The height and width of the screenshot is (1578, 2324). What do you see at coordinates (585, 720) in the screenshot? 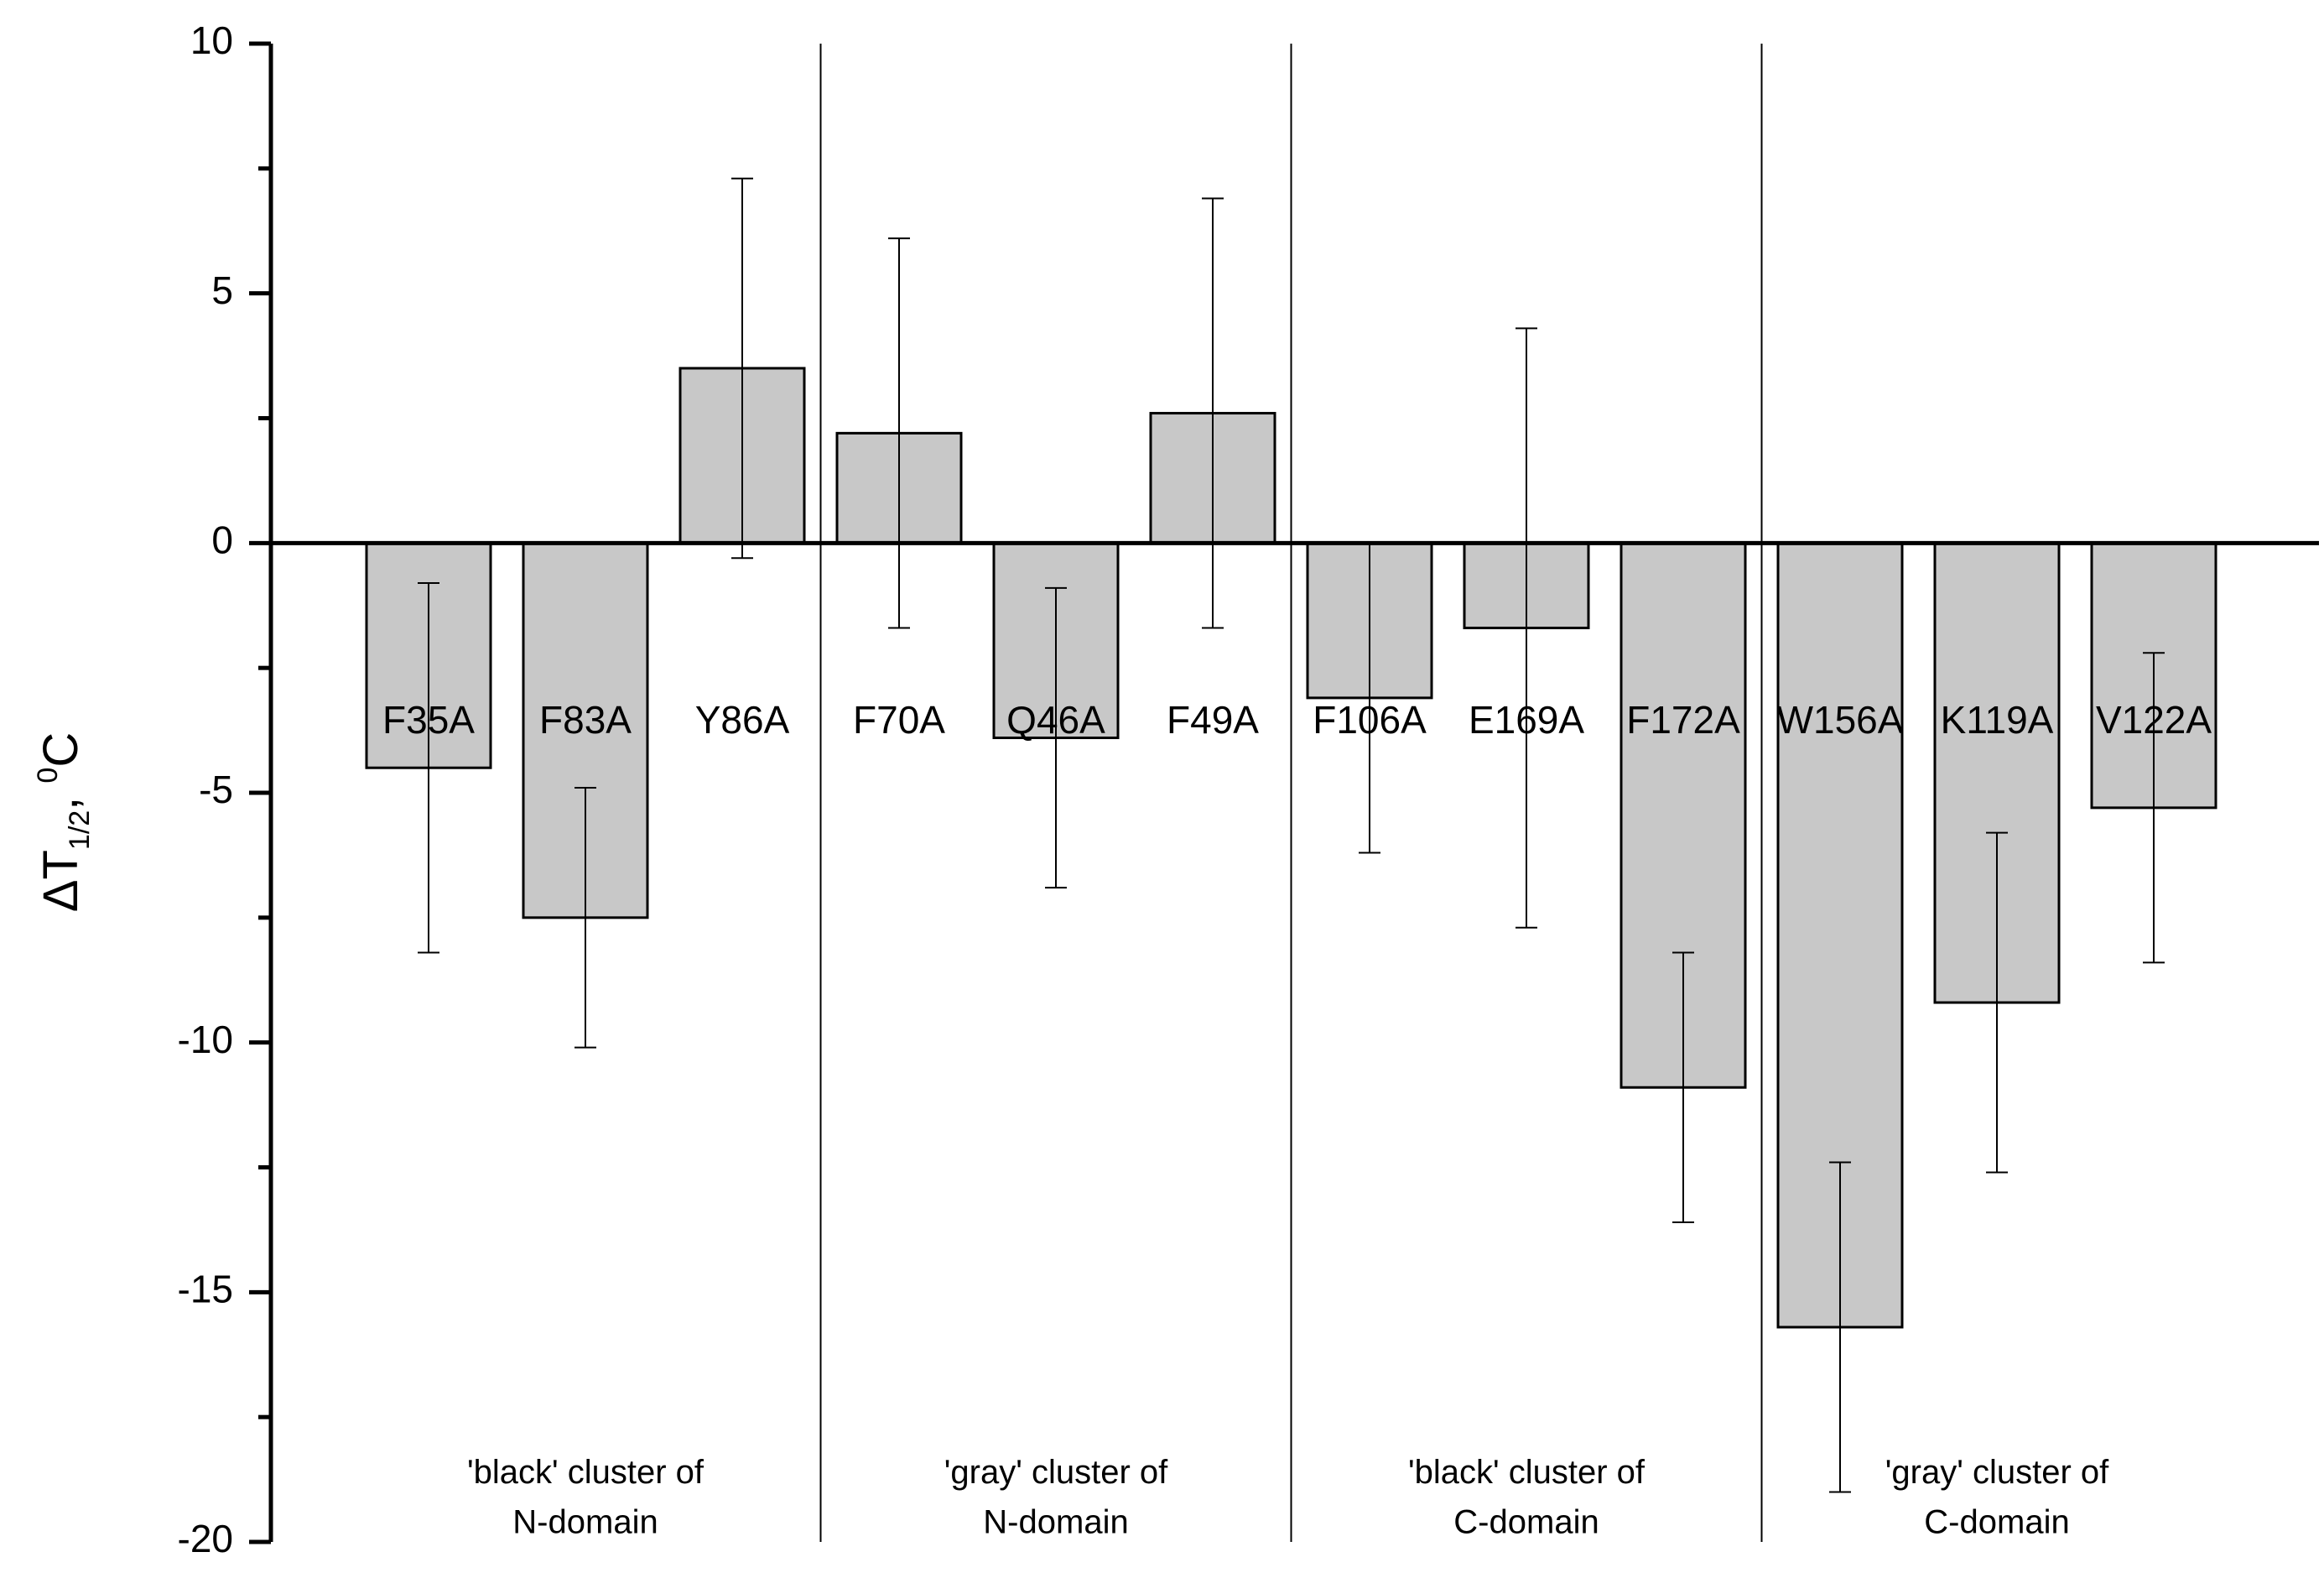
I see `category-label-F83A: F83A` at bounding box center [585, 720].